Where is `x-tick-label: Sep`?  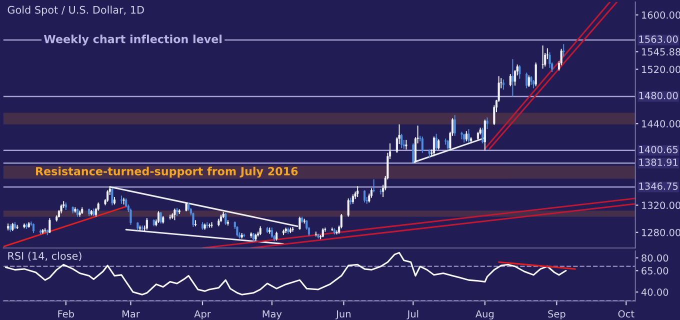 x-tick-label: Sep is located at coordinates (557, 315).